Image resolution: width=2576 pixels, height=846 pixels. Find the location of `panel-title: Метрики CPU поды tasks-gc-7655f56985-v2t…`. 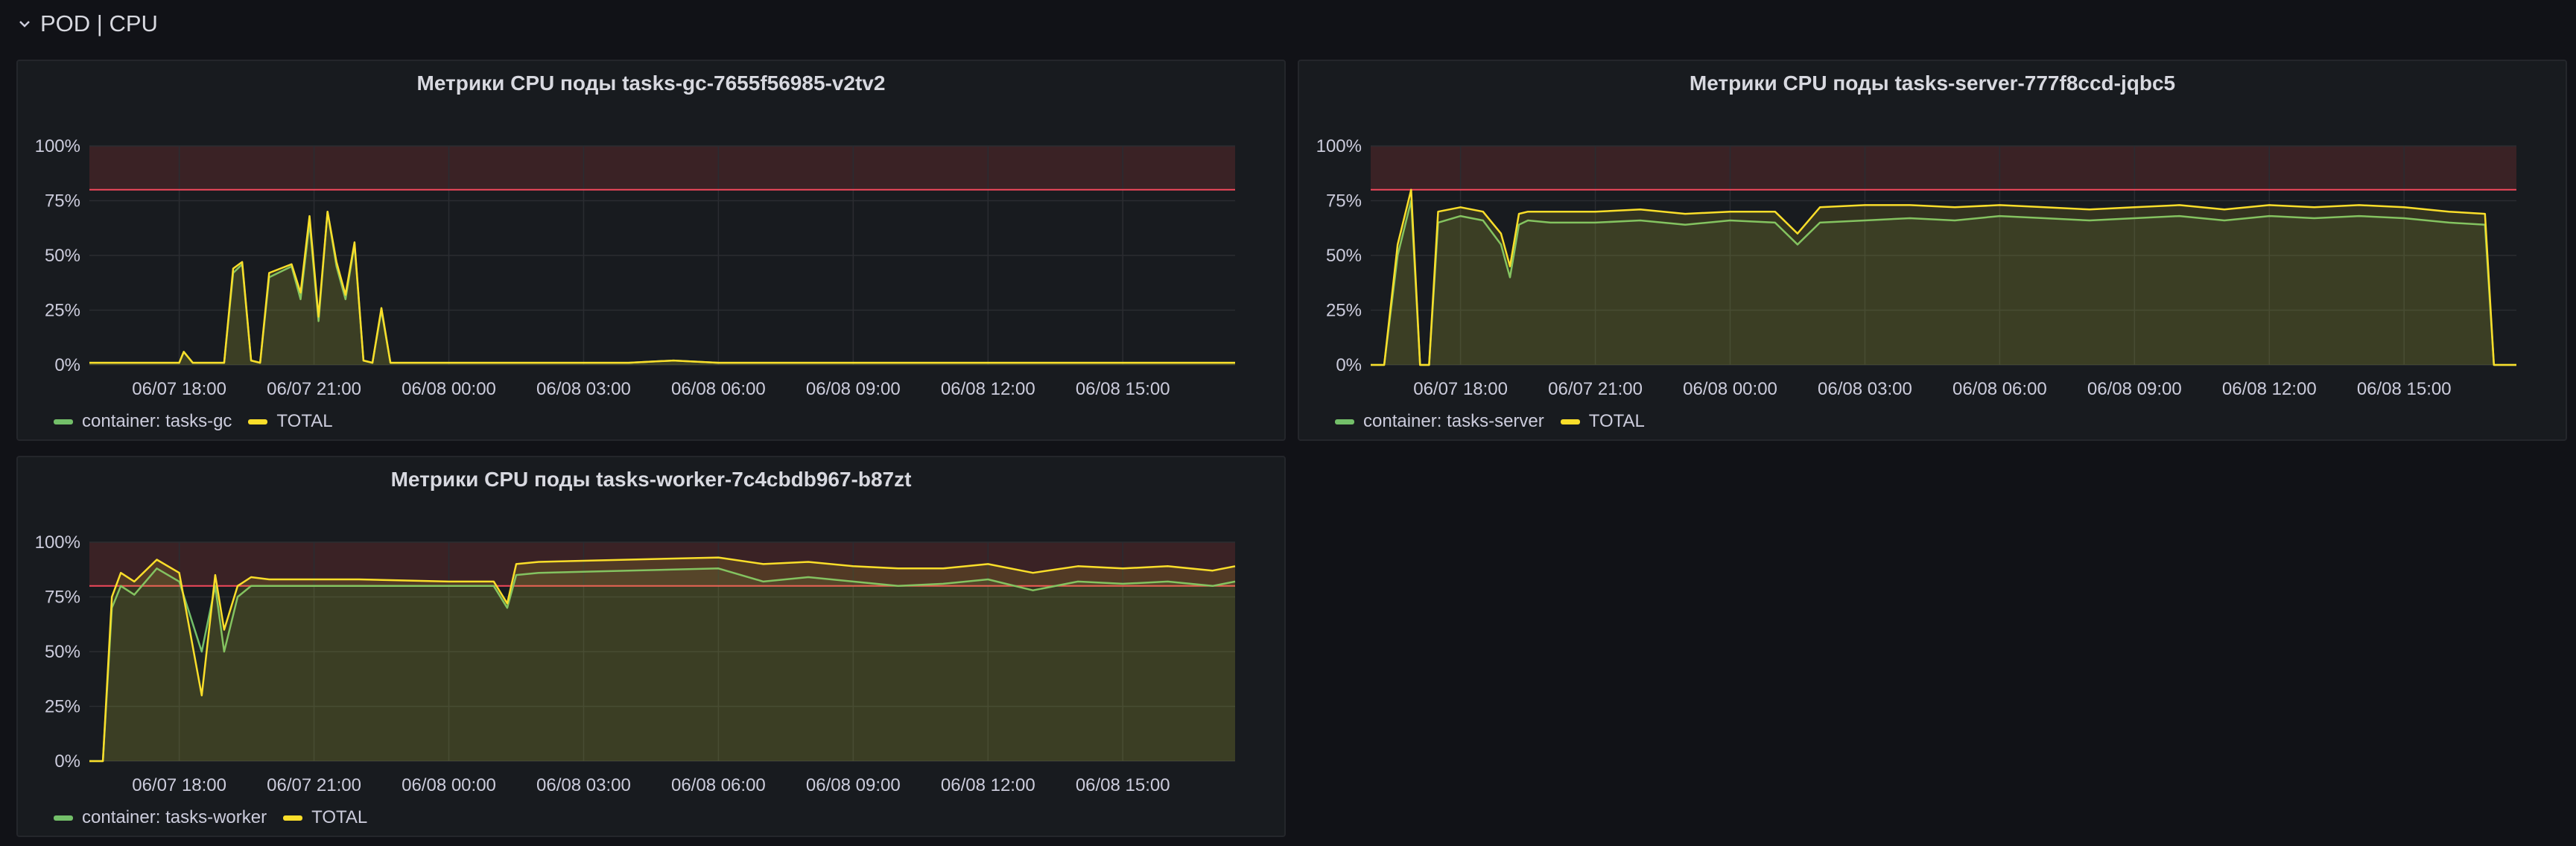

panel-title: Метрики CPU поды tasks-gc-7655f56985-v2t… is located at coordinates (651, 83).